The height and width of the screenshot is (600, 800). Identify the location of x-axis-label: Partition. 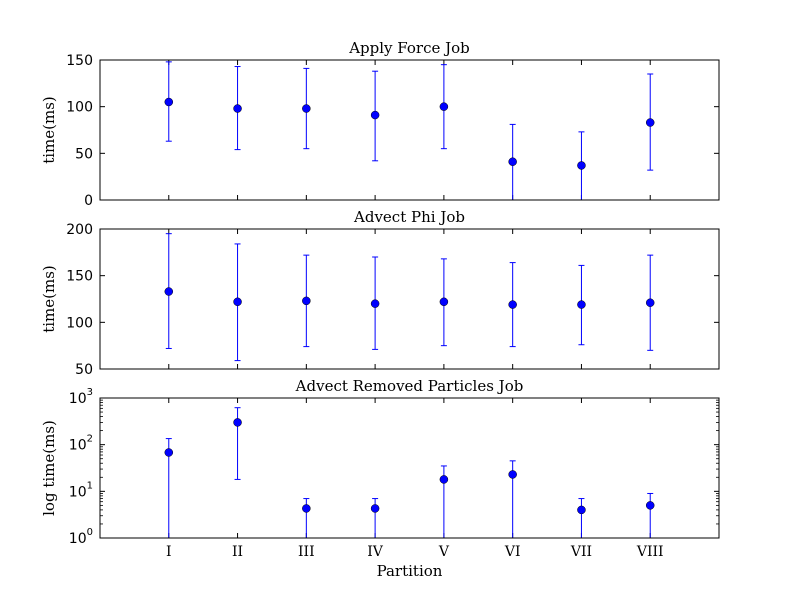
(410, 571).